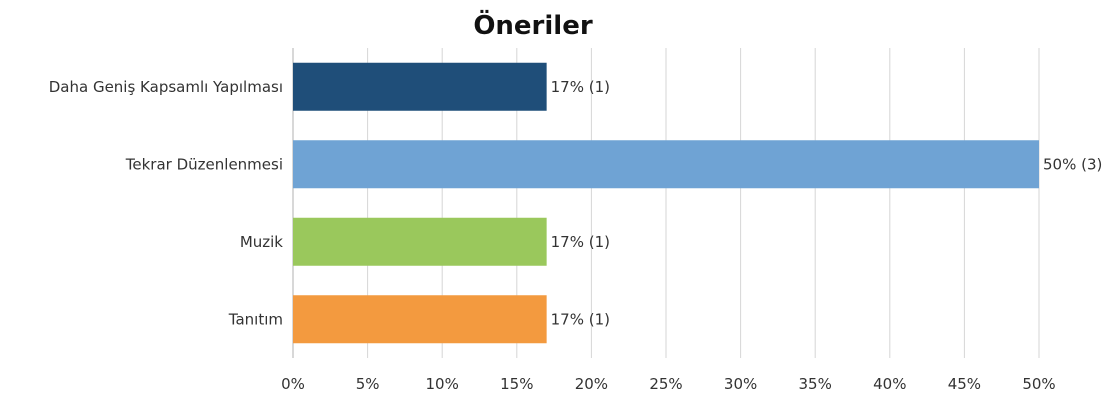 The height and width of the screenshot is (405, 1118). I want to click on category-label: Tekrar Düzenlenmesi, so click(204, 164).